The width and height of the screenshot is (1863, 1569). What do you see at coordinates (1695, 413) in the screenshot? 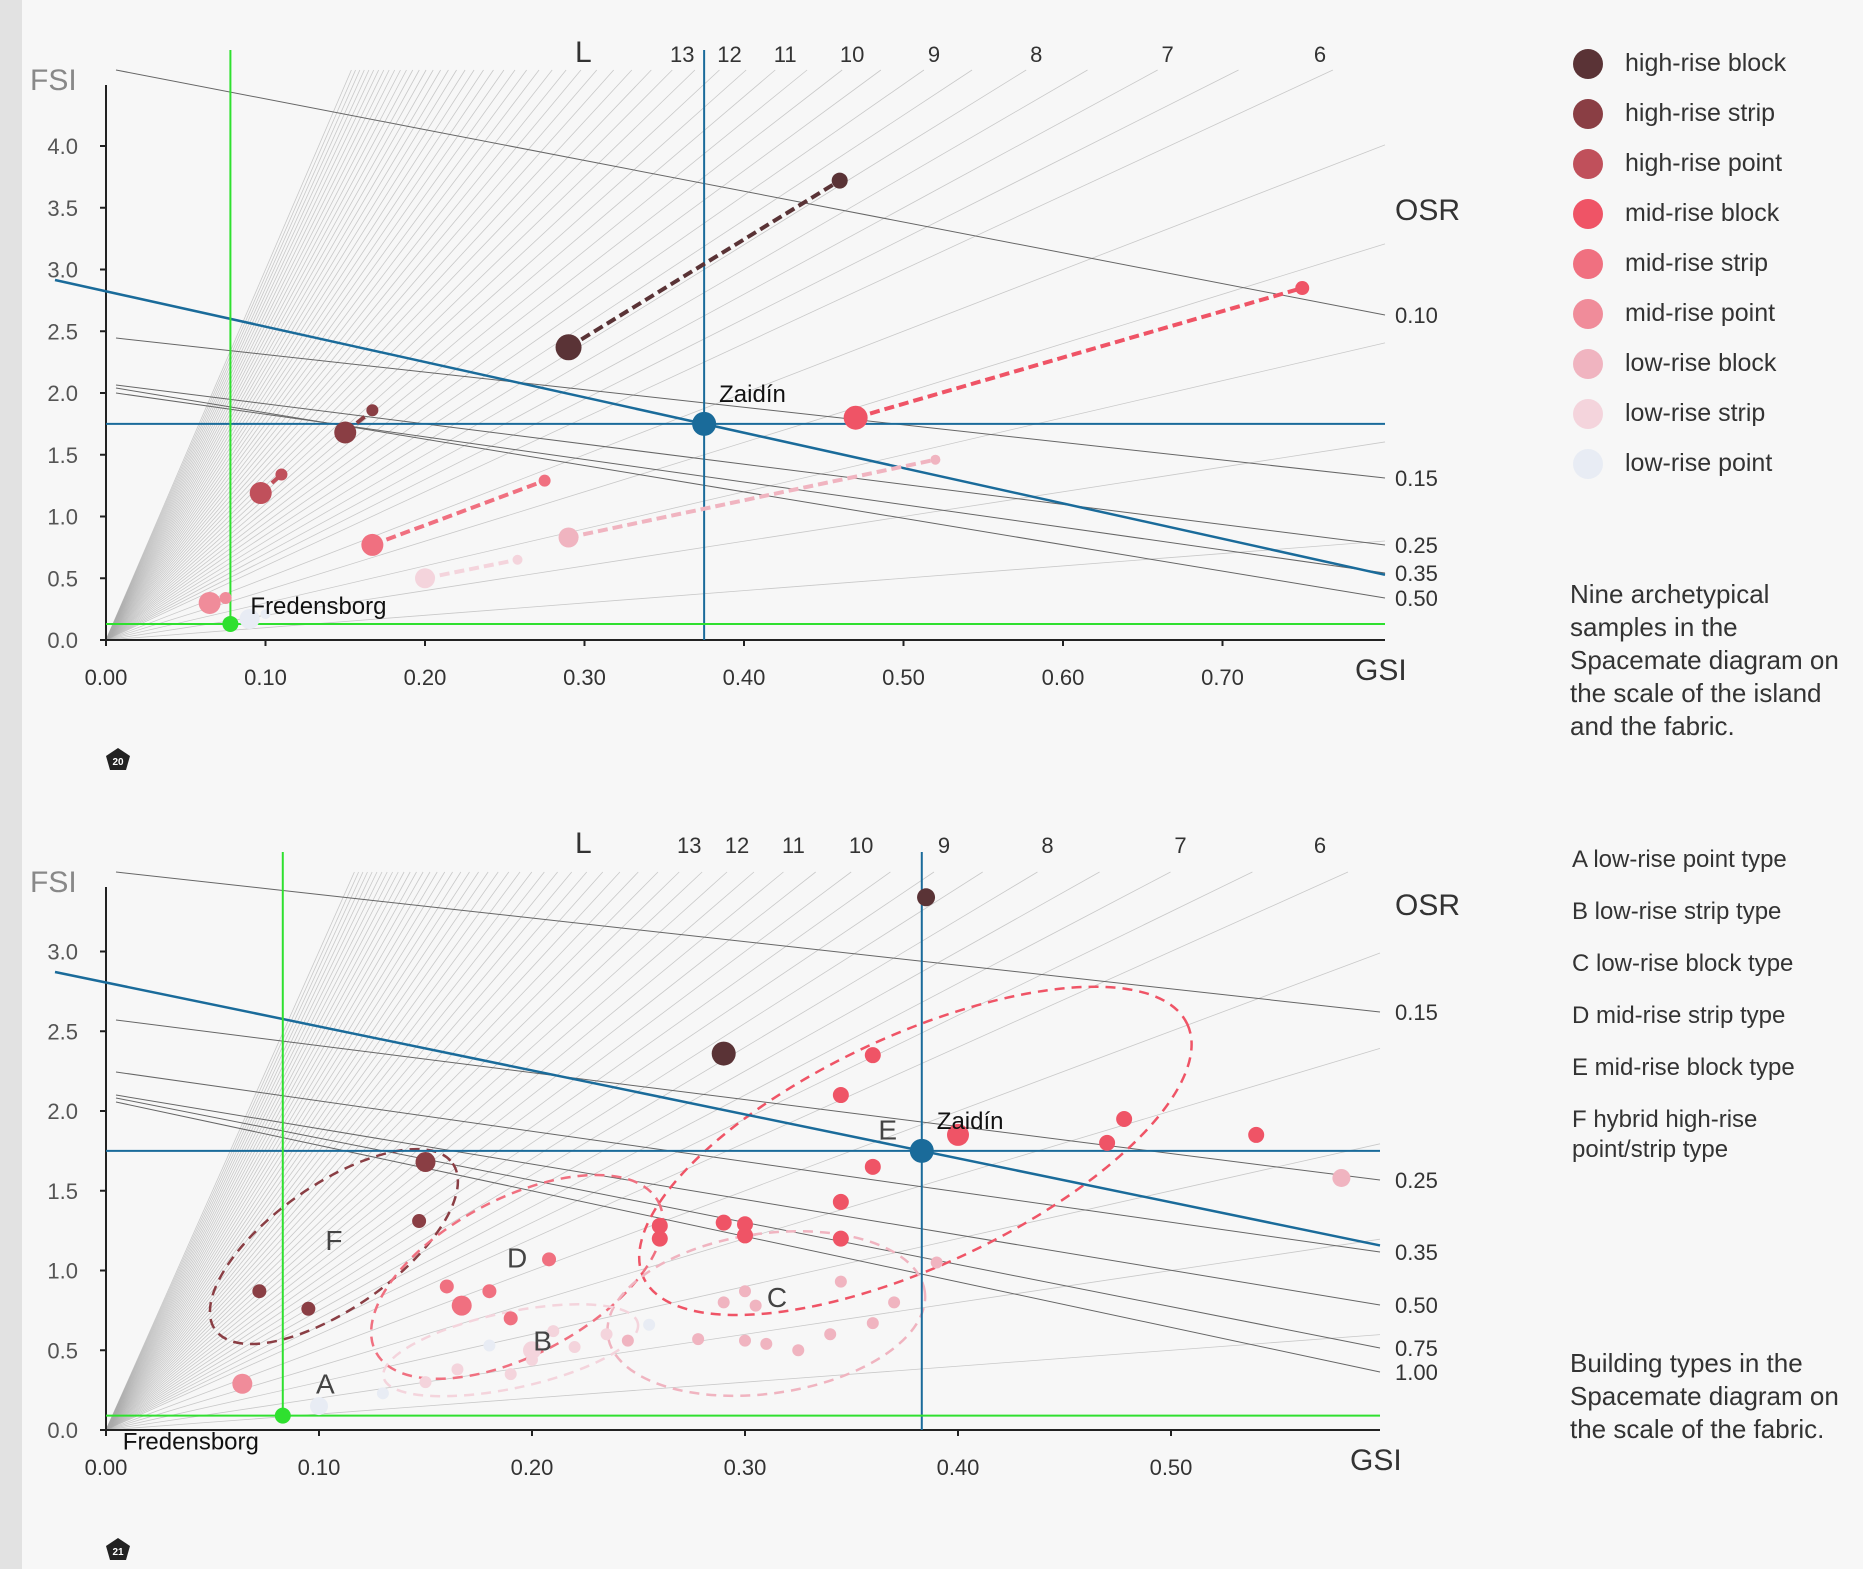
I see `legend-label: low-rise strip` at bounding box center [1695, 413].